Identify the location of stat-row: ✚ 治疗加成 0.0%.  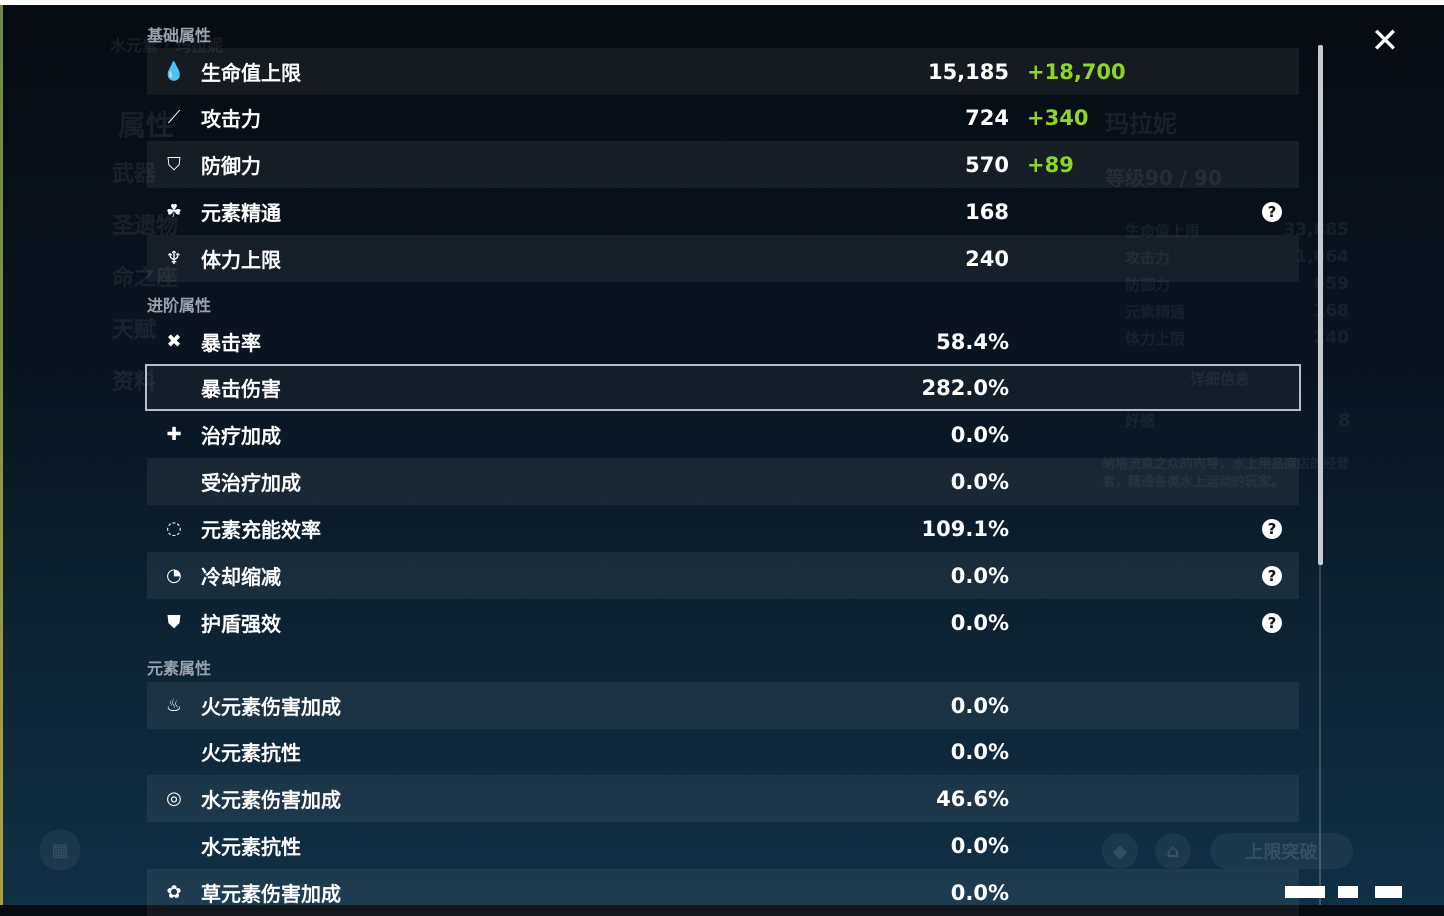
(723, 434).